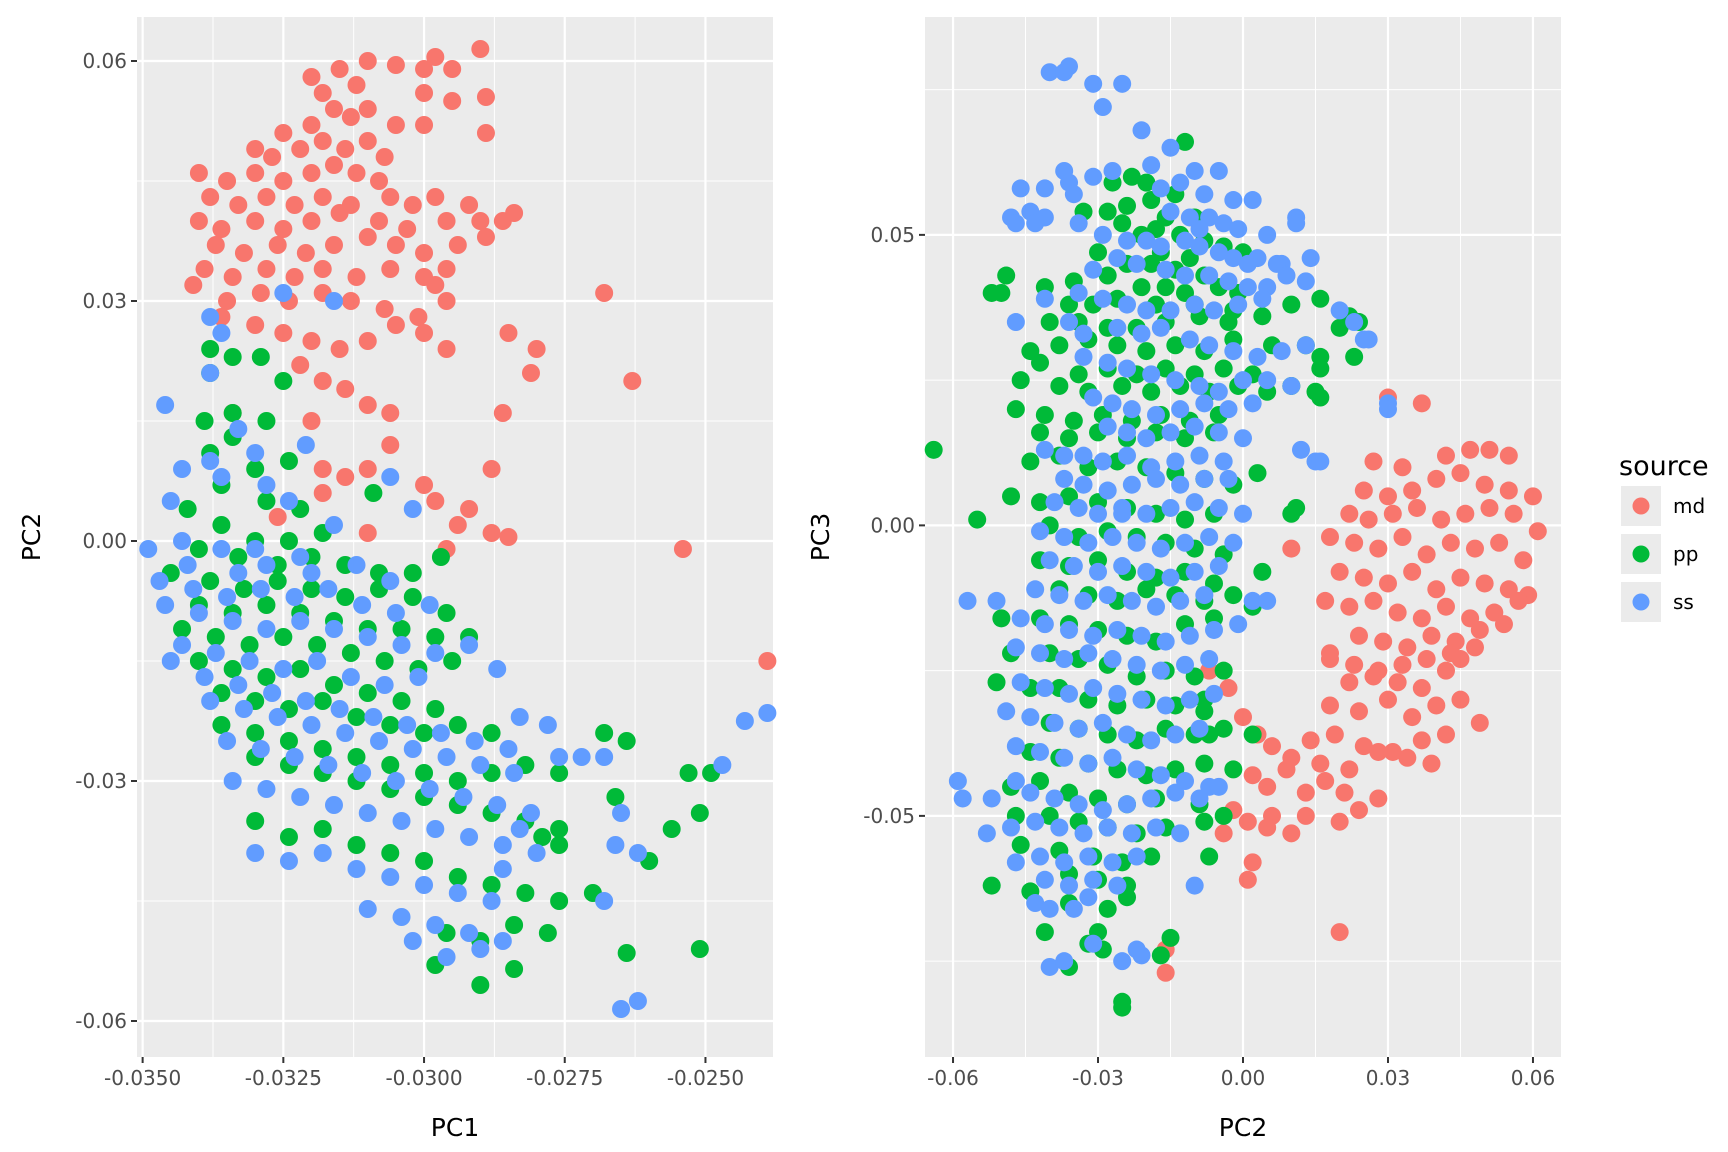  What do you see at coordinates (892, 235) in the screenshot?
I see `y-tick-label: 0.05` at bounding box center [892, 235].